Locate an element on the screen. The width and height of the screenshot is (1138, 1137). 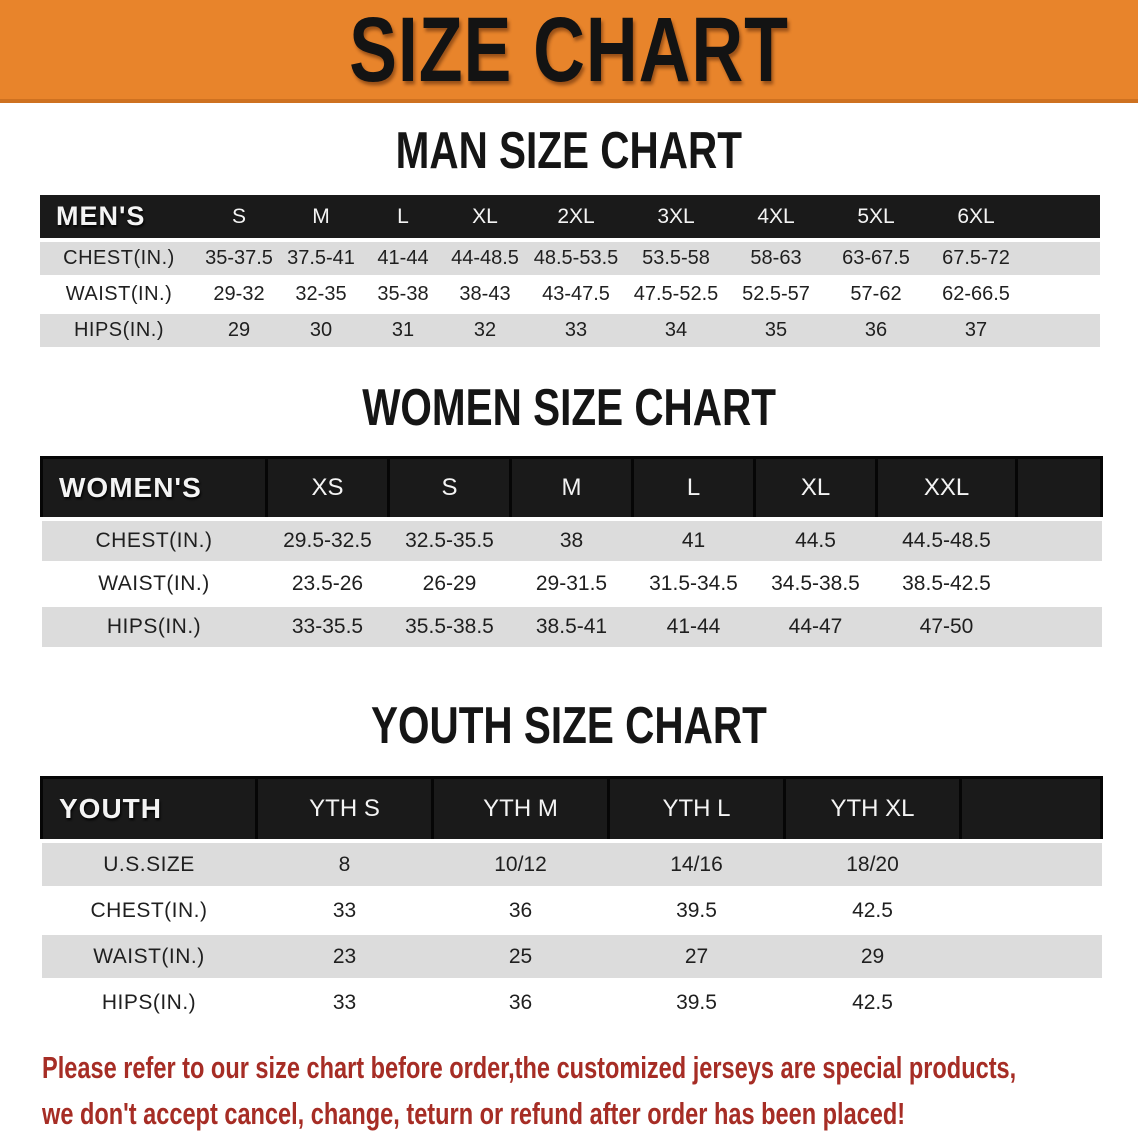
measurement-value: 44-47 is located at coordinates (815, 627).